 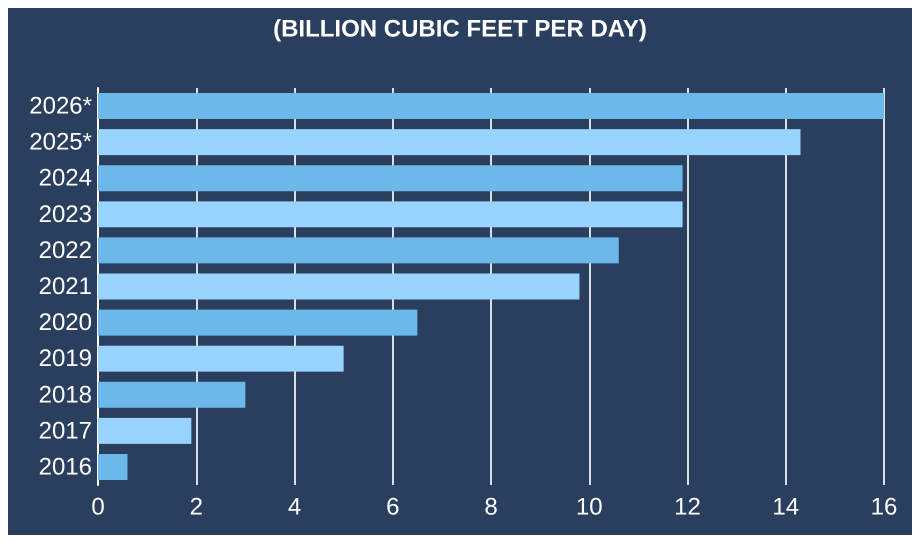 I want to click on x-tick-label: 4, so click(x=295, y=507).